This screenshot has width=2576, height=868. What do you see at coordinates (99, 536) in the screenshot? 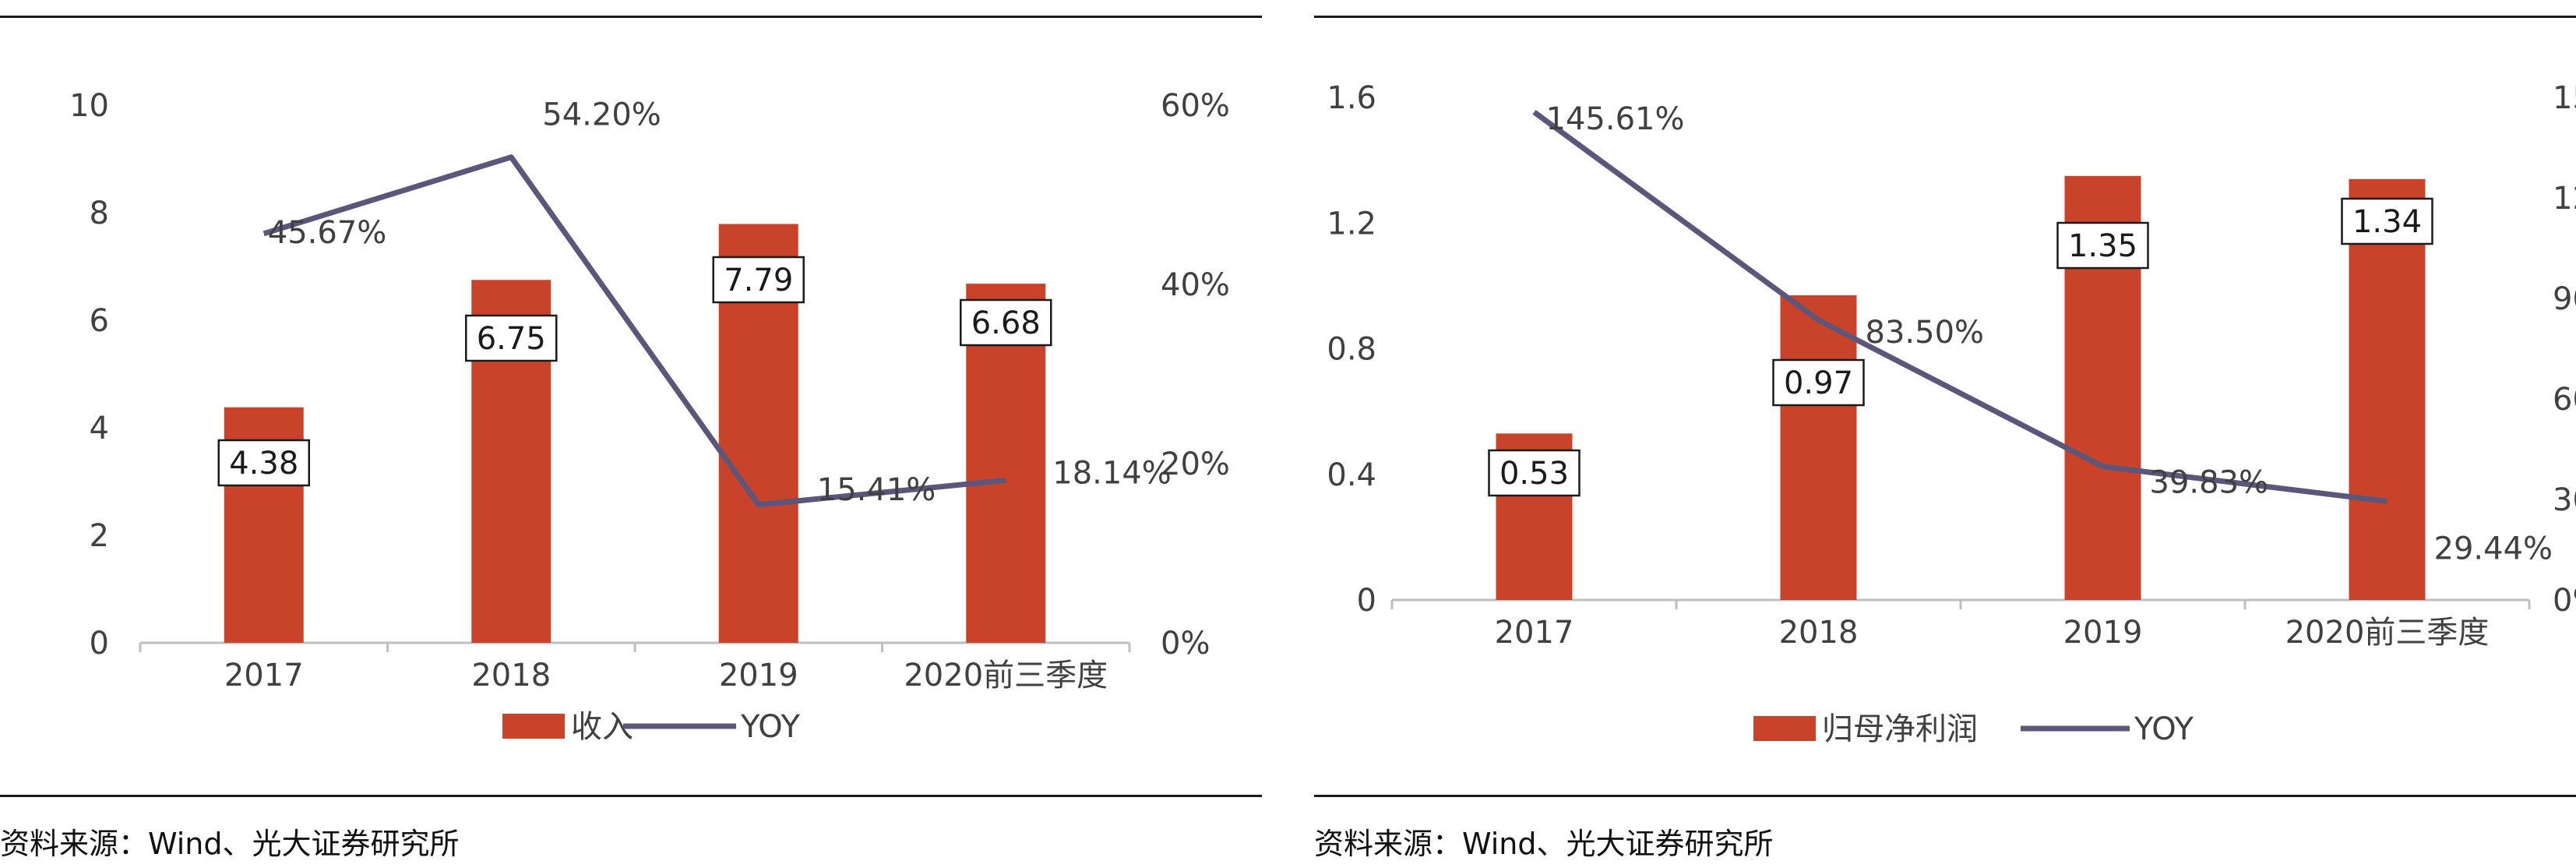
I see `left-axis-tick-label: 2` at bounding box center [99, 536].